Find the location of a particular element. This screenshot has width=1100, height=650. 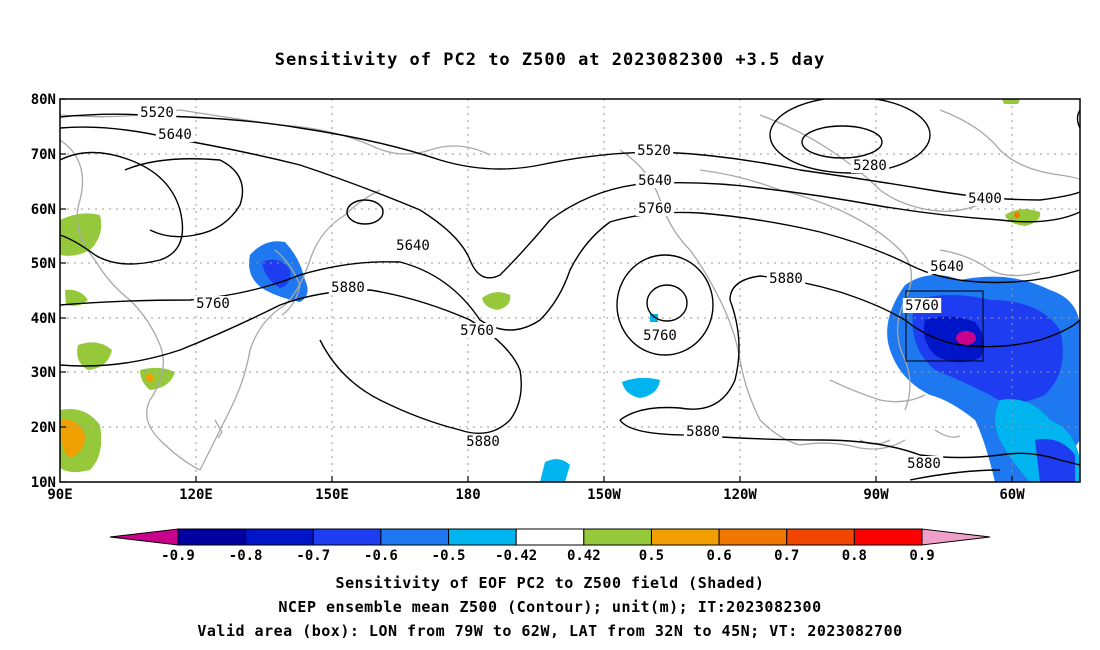

shade-atlantic-core is located at coordinates (953, 339).